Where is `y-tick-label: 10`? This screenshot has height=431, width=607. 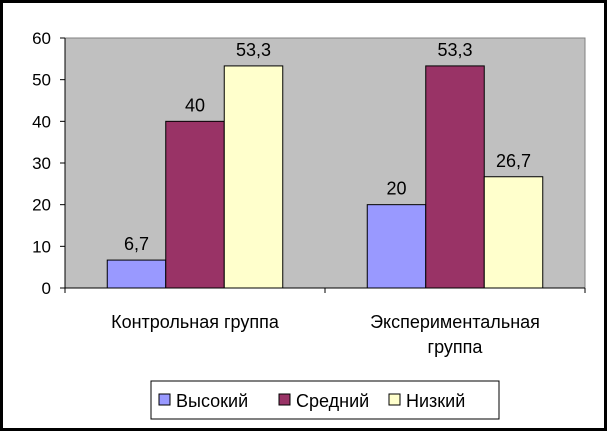
y-tick-label: 10 is located at coordinates (41, 246).